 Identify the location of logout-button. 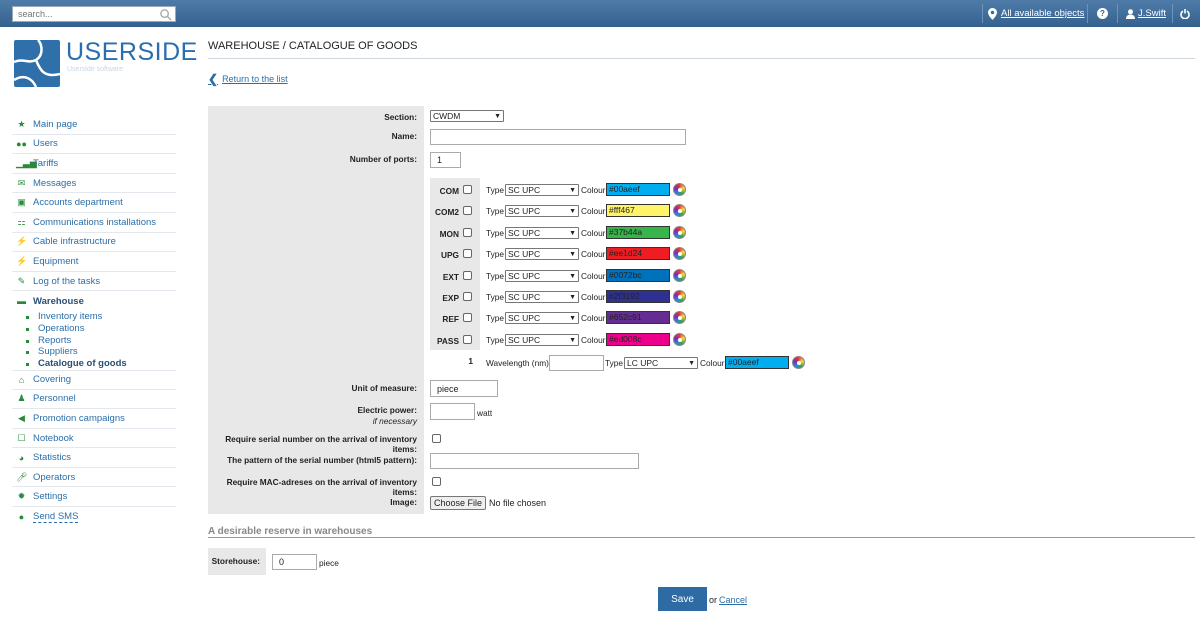
(1185, 13).